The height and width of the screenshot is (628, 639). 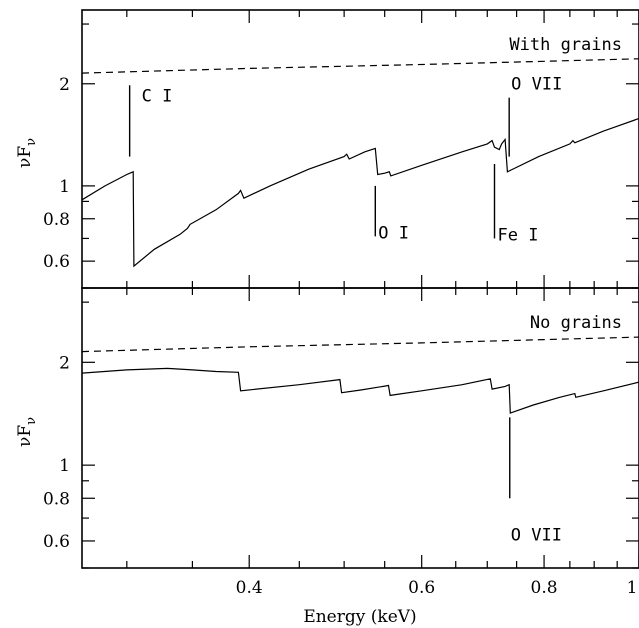 I want to click on panel-label: With grains, so click(x=565, y=45).